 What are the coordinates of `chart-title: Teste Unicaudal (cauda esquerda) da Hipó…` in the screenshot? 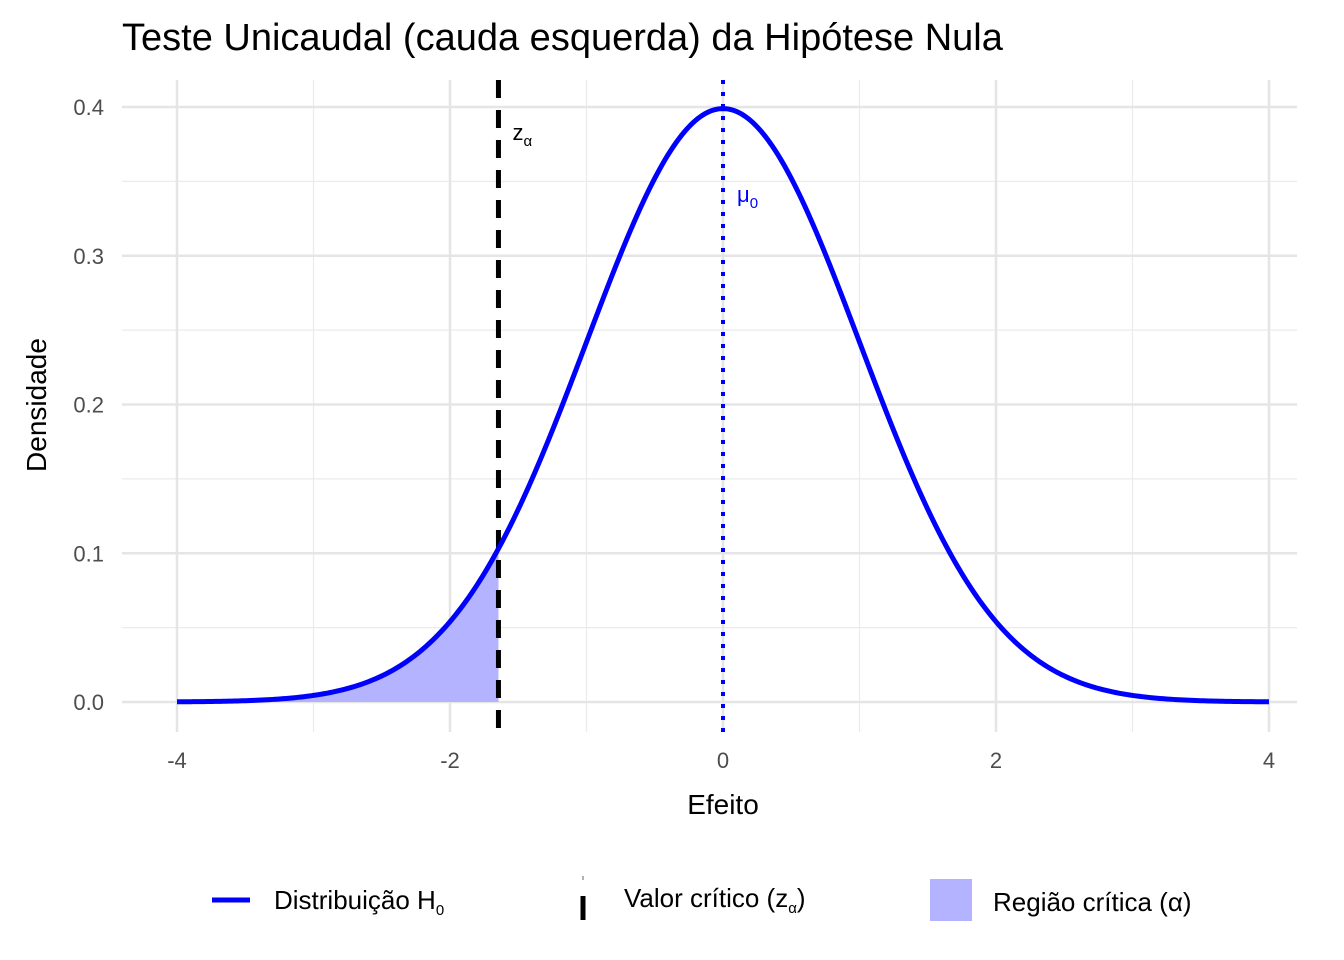 It's located at (563, 38).